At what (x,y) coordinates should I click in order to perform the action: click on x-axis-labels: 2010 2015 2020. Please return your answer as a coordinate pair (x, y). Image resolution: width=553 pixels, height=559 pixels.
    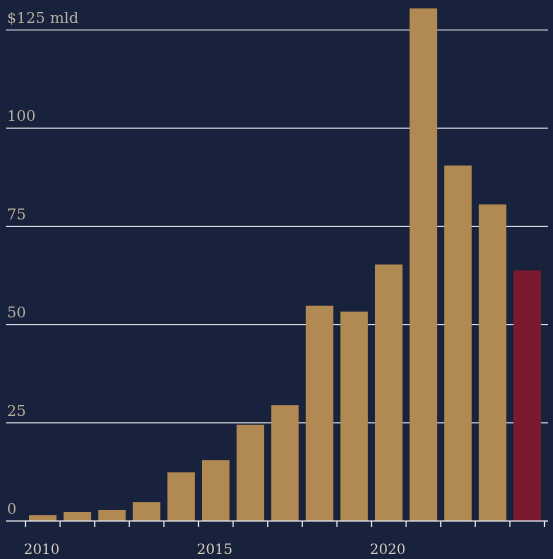
    Looking at the image, I should click on (215, 550).